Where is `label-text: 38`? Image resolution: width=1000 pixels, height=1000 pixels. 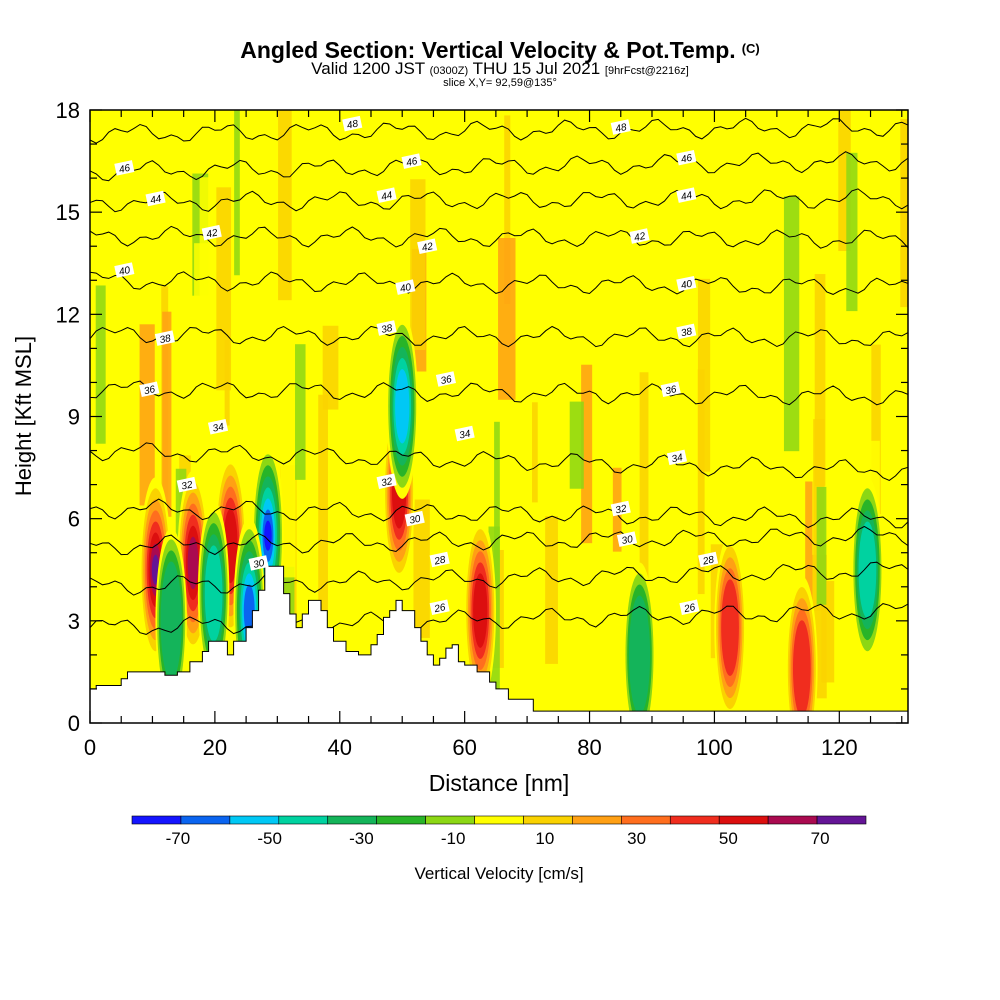
label-text: 38 is located at coordinates (687, 332).